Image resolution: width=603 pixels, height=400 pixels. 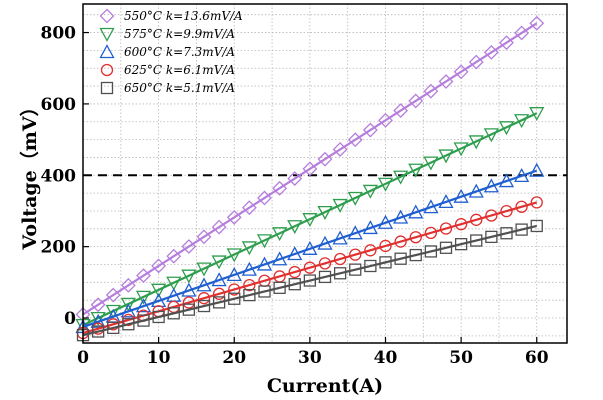 What do you see at coordinates (179, 52) in the screenshot?
I see `legend-label: 600°C k=7.3mV/A` at bounding box center [179, 52].